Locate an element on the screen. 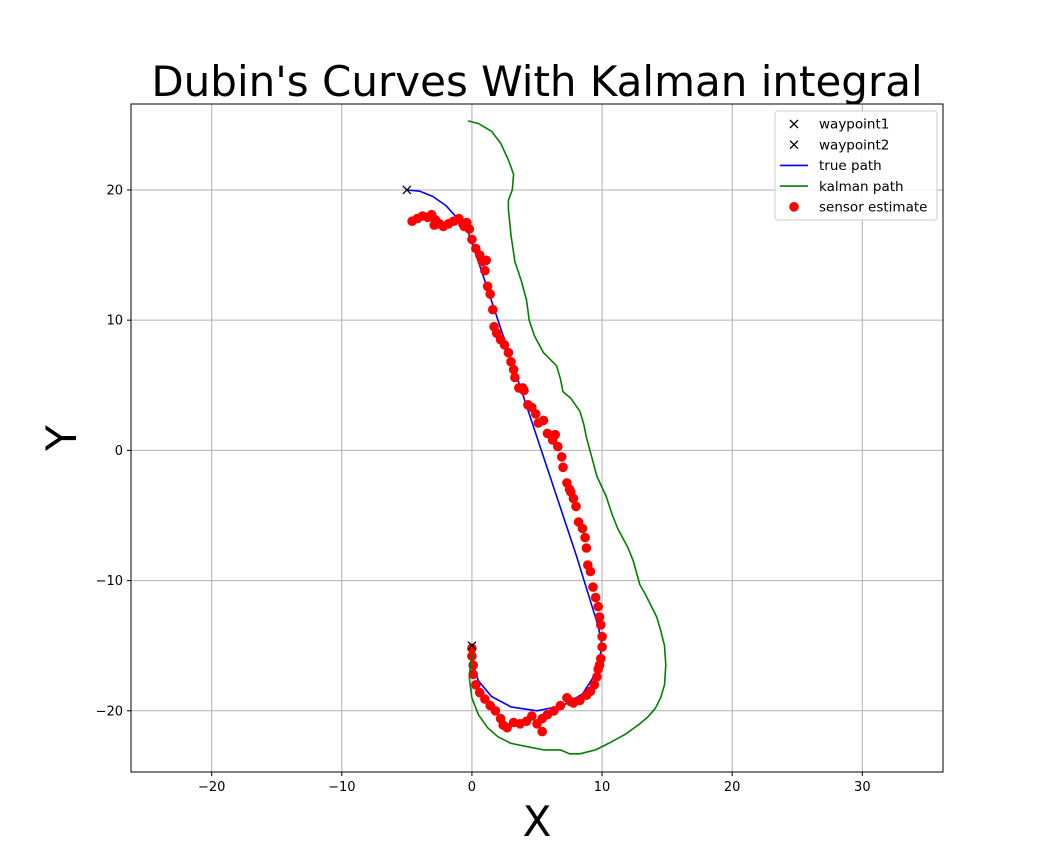  kalman-path-line is located at coordinates (567, 437).